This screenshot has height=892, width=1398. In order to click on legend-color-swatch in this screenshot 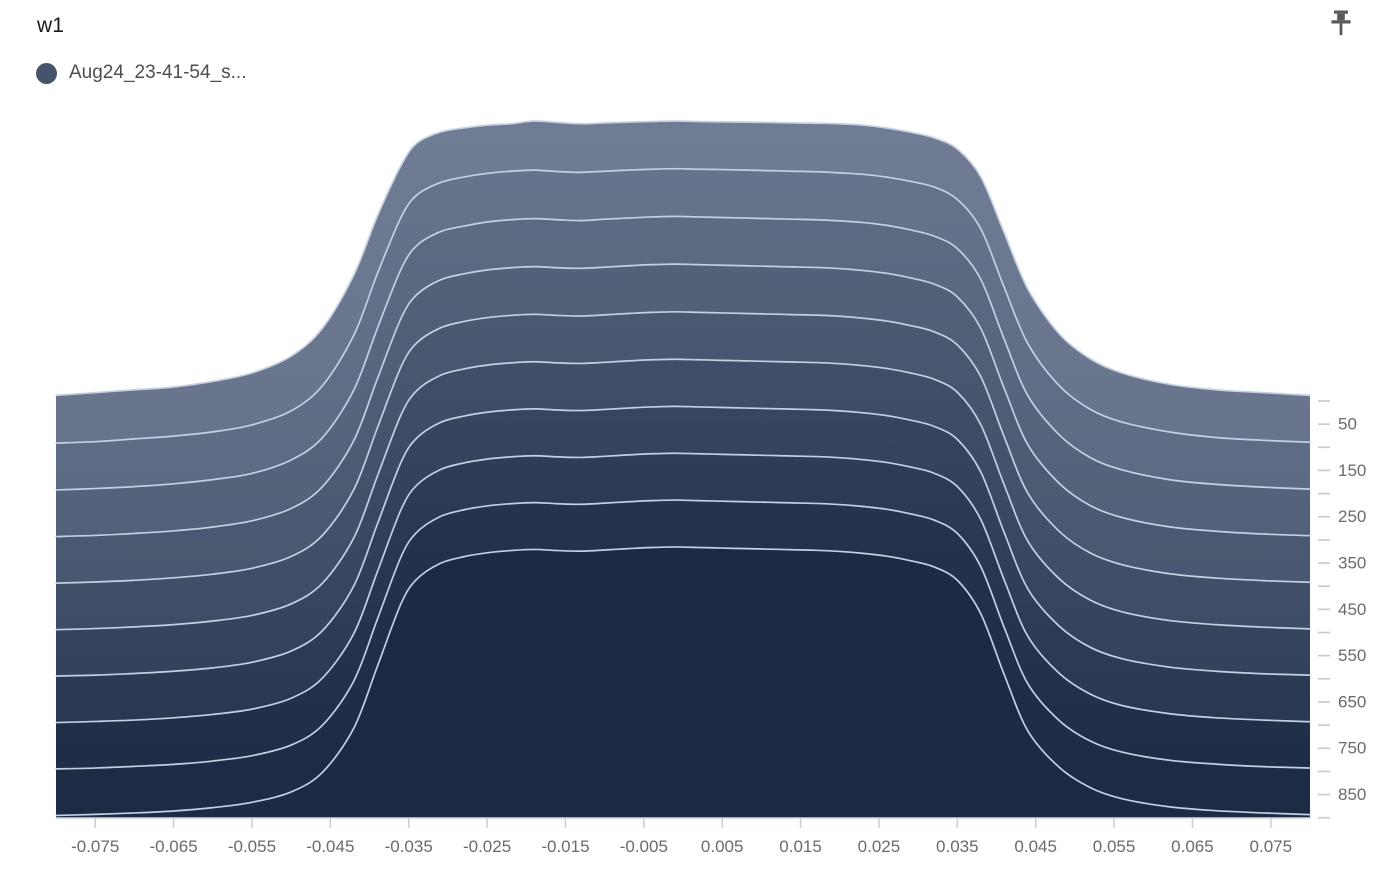, I will do `click(46, 73)`.